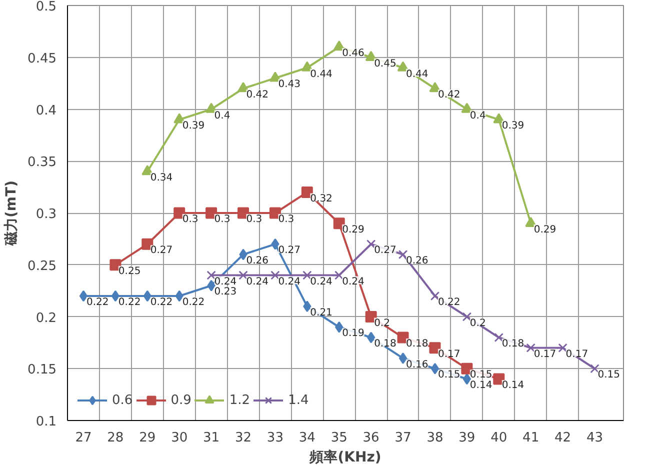 This screenshot has width=663, height=468. I want to click on x-tick-label: 32, so click(243, 438).